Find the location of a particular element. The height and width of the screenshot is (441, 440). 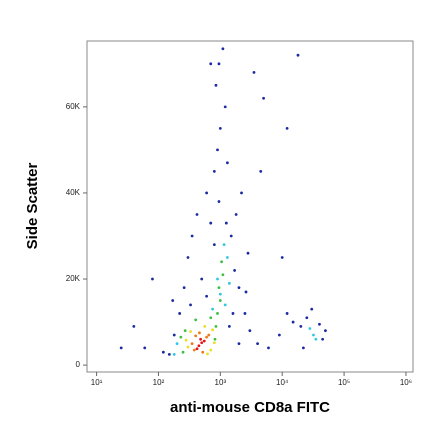

x-tick-label: 10² is located at coordinates (159, 382).